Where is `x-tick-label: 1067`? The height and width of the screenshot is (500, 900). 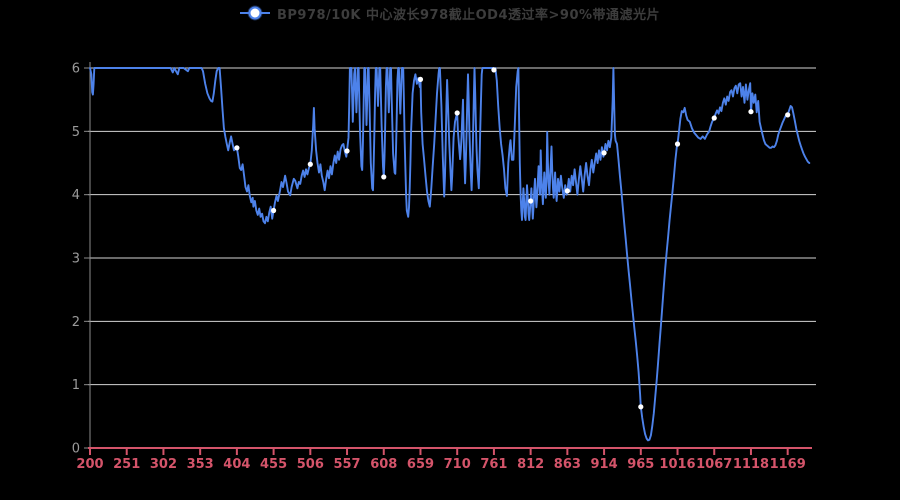 x-tick-label: 1067 is located at coordinates (714, 464).